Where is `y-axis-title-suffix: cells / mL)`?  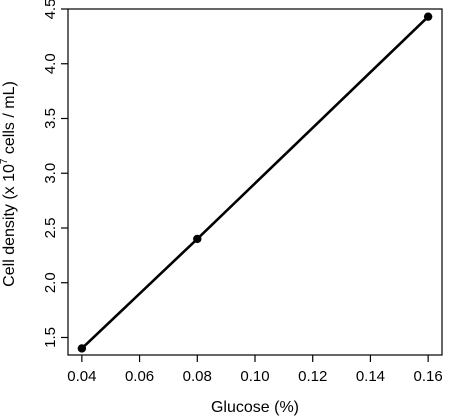
y-axis-title-suffix: cells / mL) is located at coordinates (9, 119).